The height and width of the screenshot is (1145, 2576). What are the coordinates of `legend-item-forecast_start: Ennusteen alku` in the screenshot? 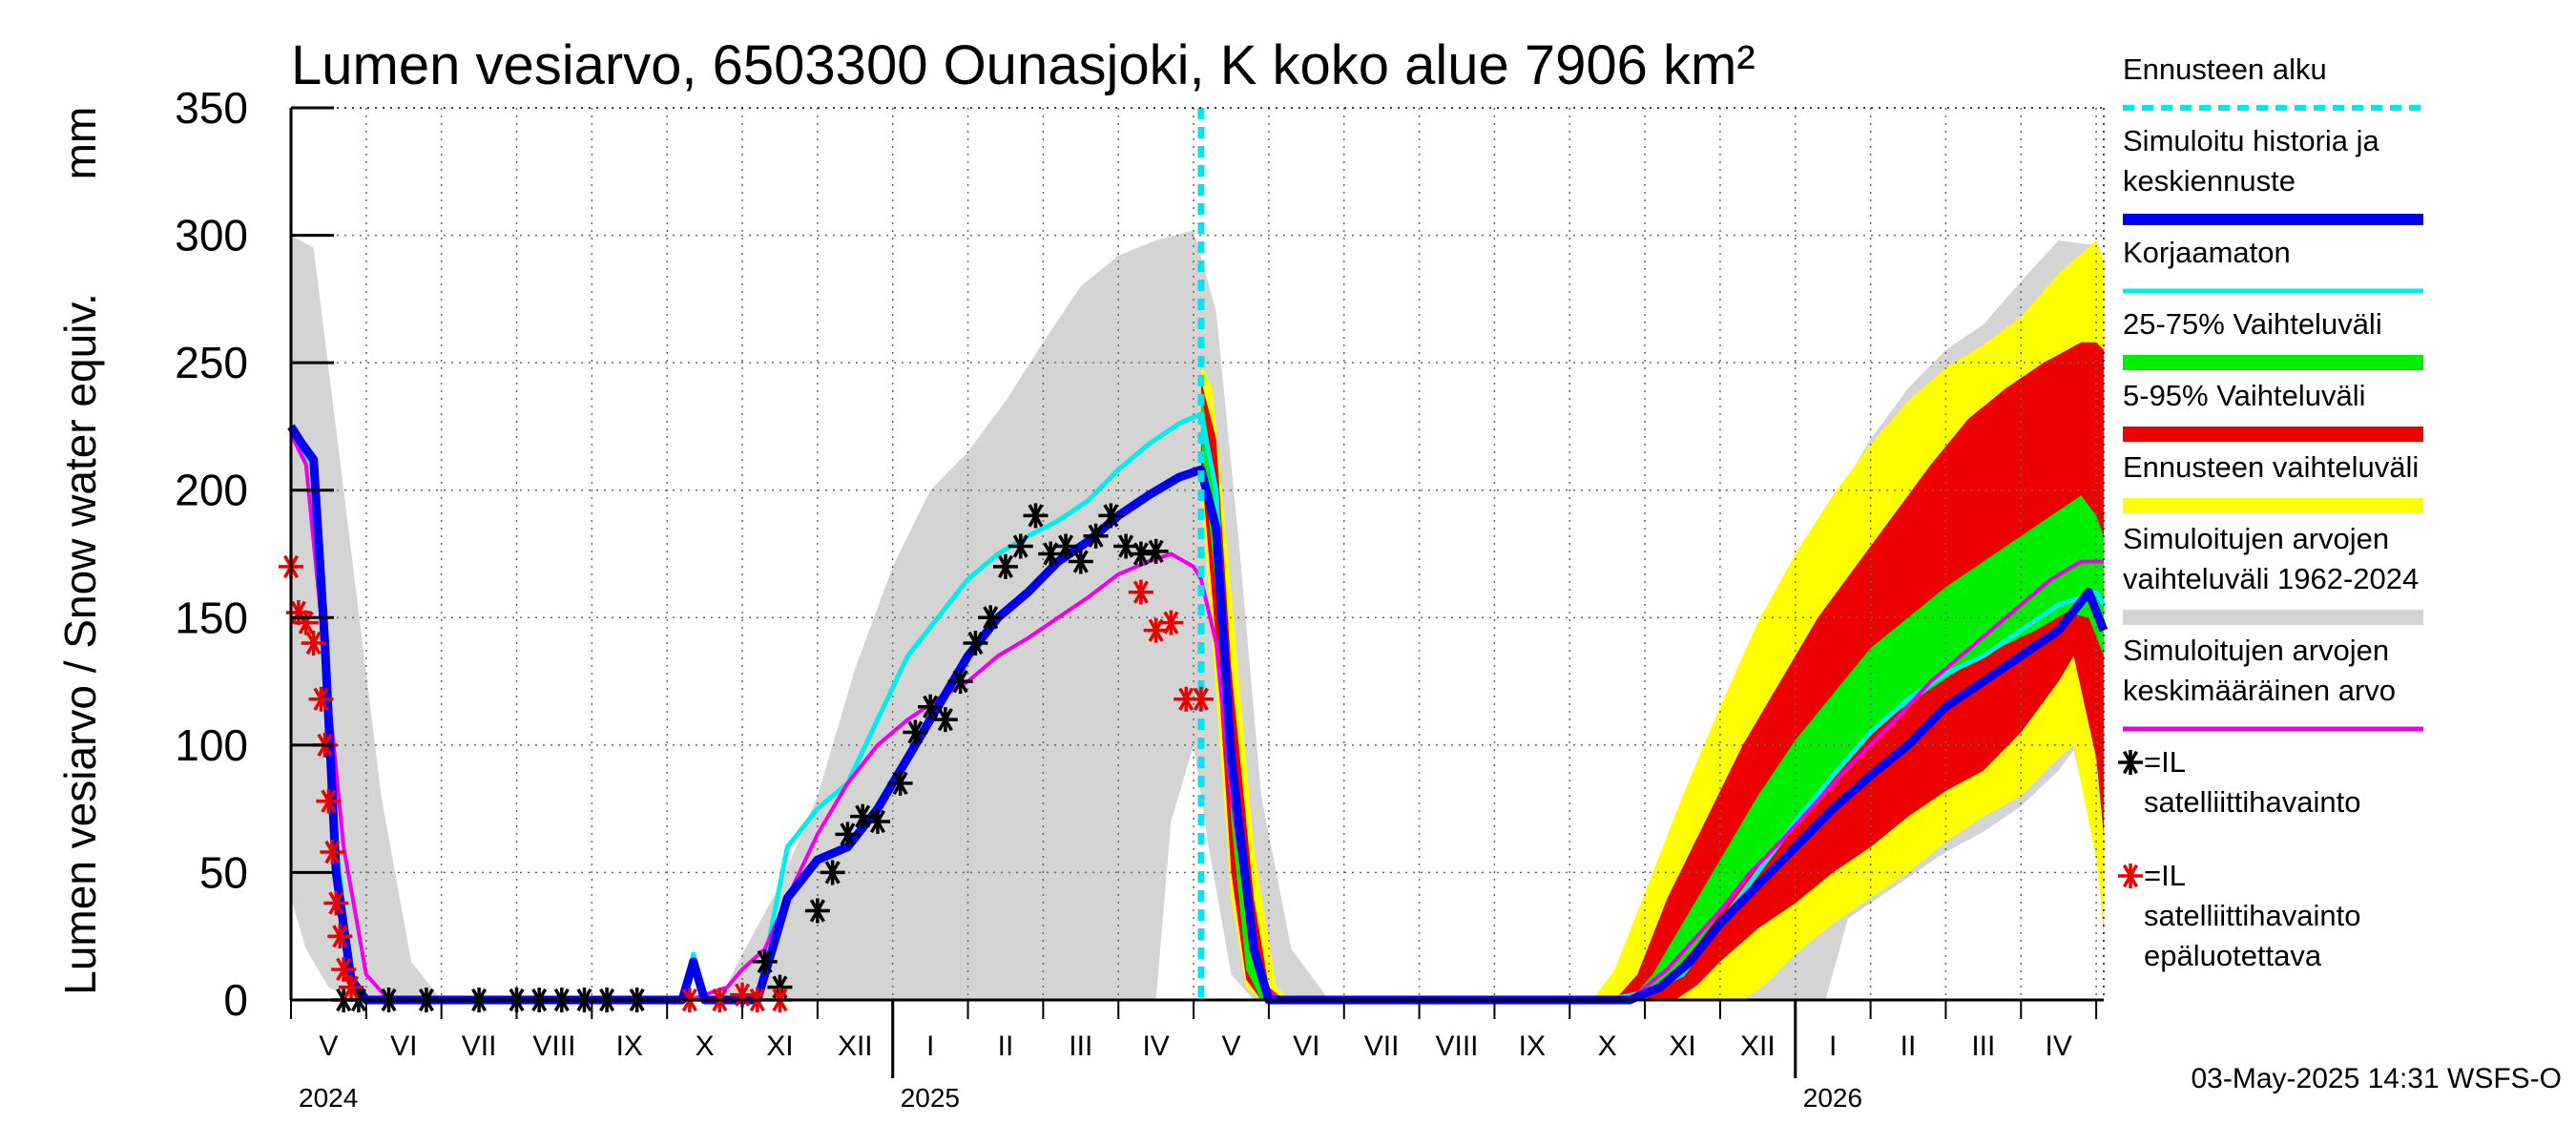 It's located at (2273, 82).